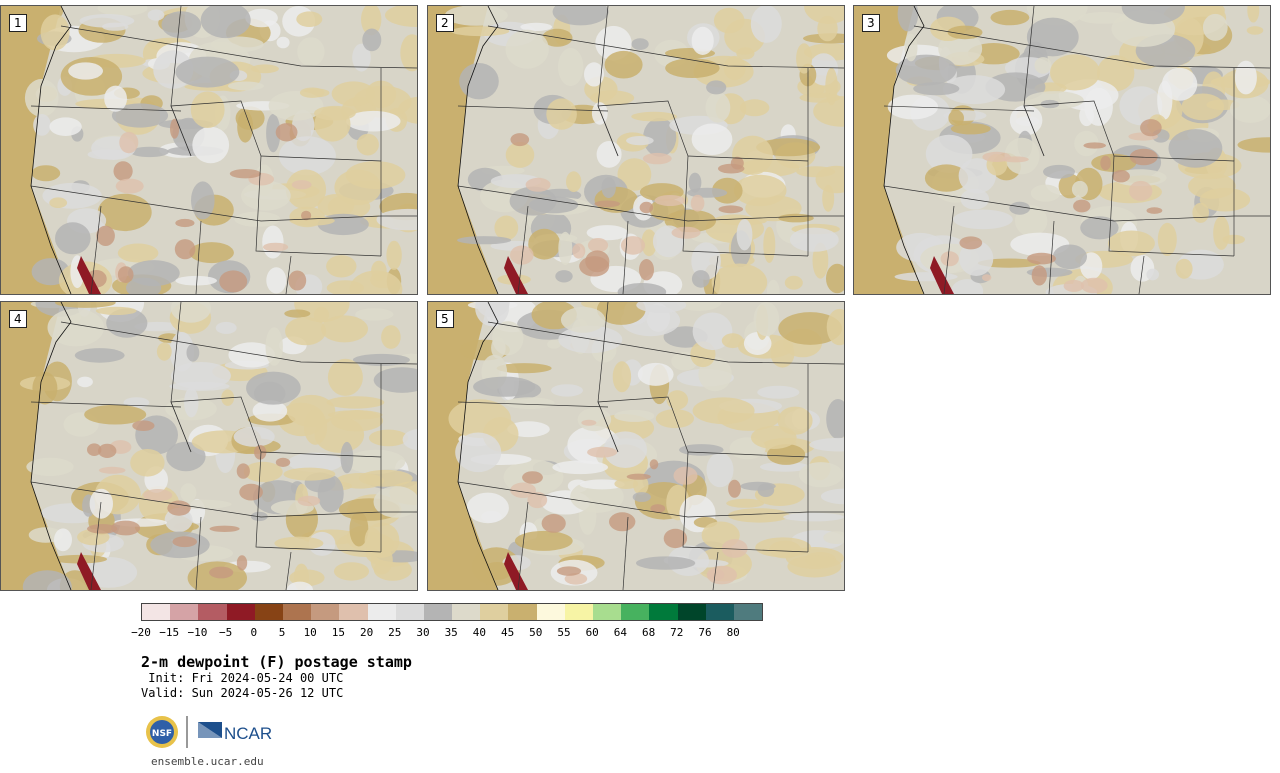  What do you see at coordinates (366, 632) in the screenshot?
I see `colorbar-tick-label: 20` at bounding box center [366, 632].